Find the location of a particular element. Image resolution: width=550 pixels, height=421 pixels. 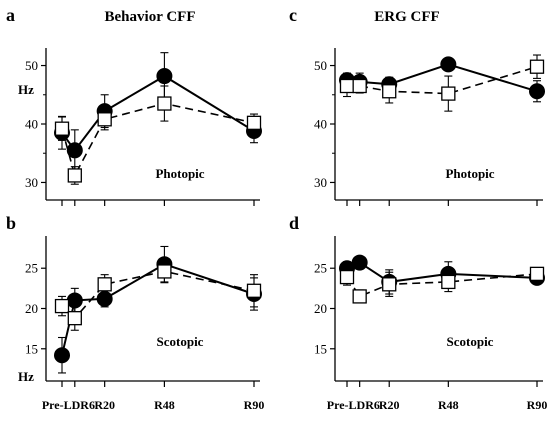

panel-title: Behavior CFF is located at coordinates (150, 17).